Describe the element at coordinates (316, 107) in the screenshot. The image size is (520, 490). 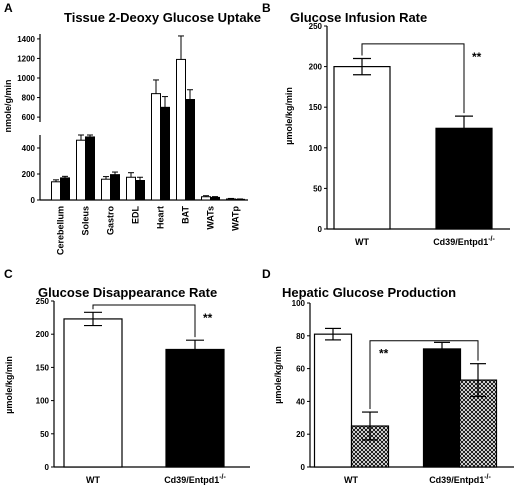
I see `panel-b-y-tick-label: 150` at that location.